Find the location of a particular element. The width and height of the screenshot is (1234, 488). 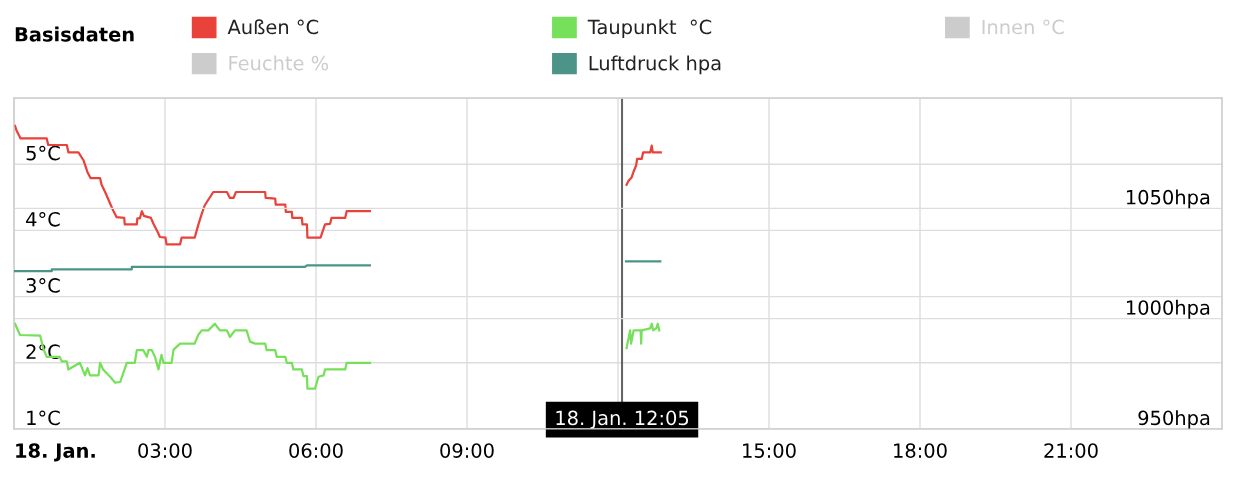

x-tick-label: 18:00 is located at coordinates (920, 450).